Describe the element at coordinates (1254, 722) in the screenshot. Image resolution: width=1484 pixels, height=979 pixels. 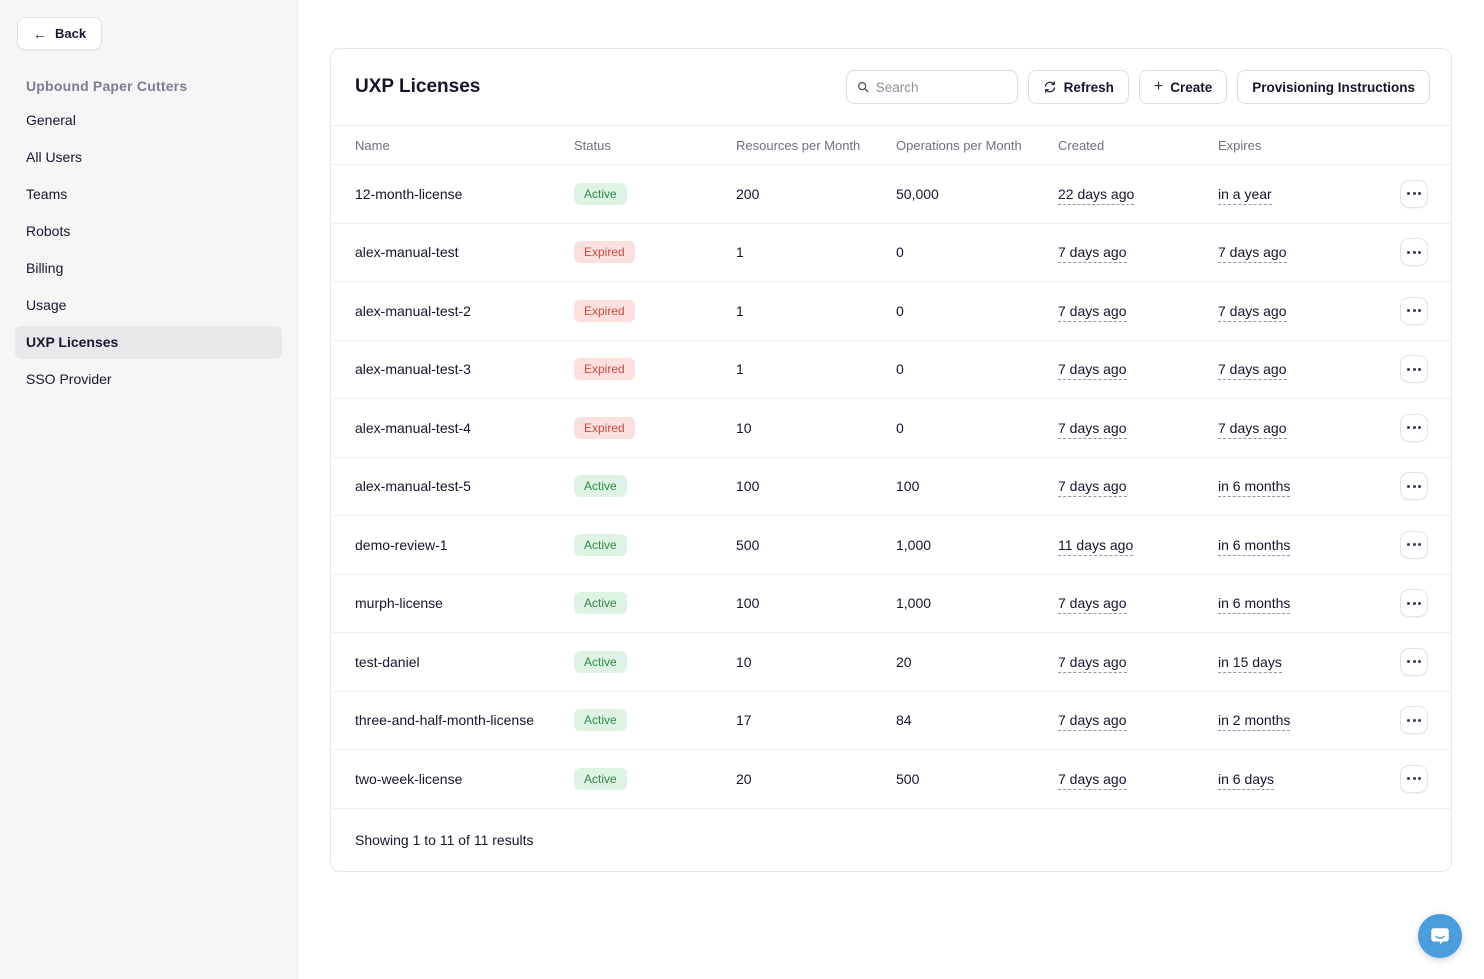
I see `expires-value: in 2 months` at that location.